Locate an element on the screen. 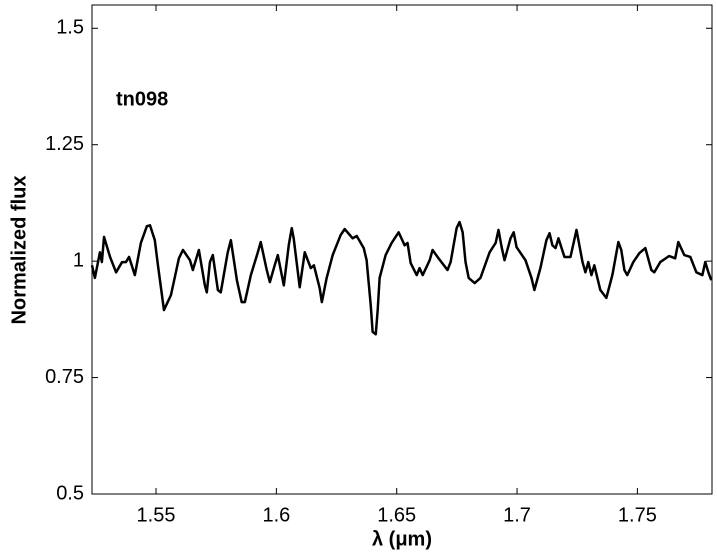 This screenshot has height=557, width=717. y-tick-label: 1.5 is located at coordinates (70, 28).